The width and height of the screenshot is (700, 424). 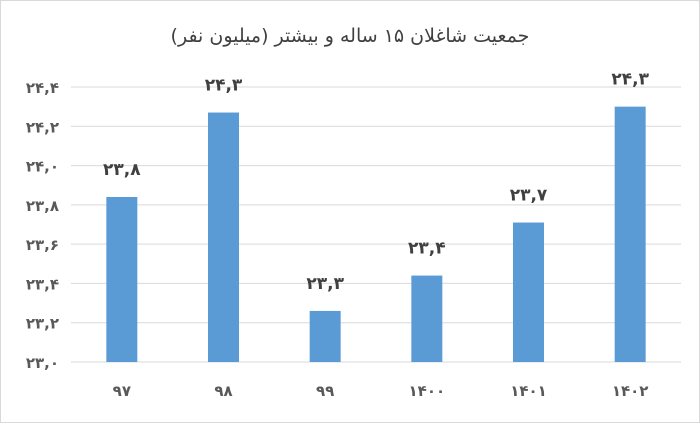 What do you see at coordinates (42, 88) in the screenshot?
I see `y-tick-label: ۲۴,۴` at bounding box center [42, 88].